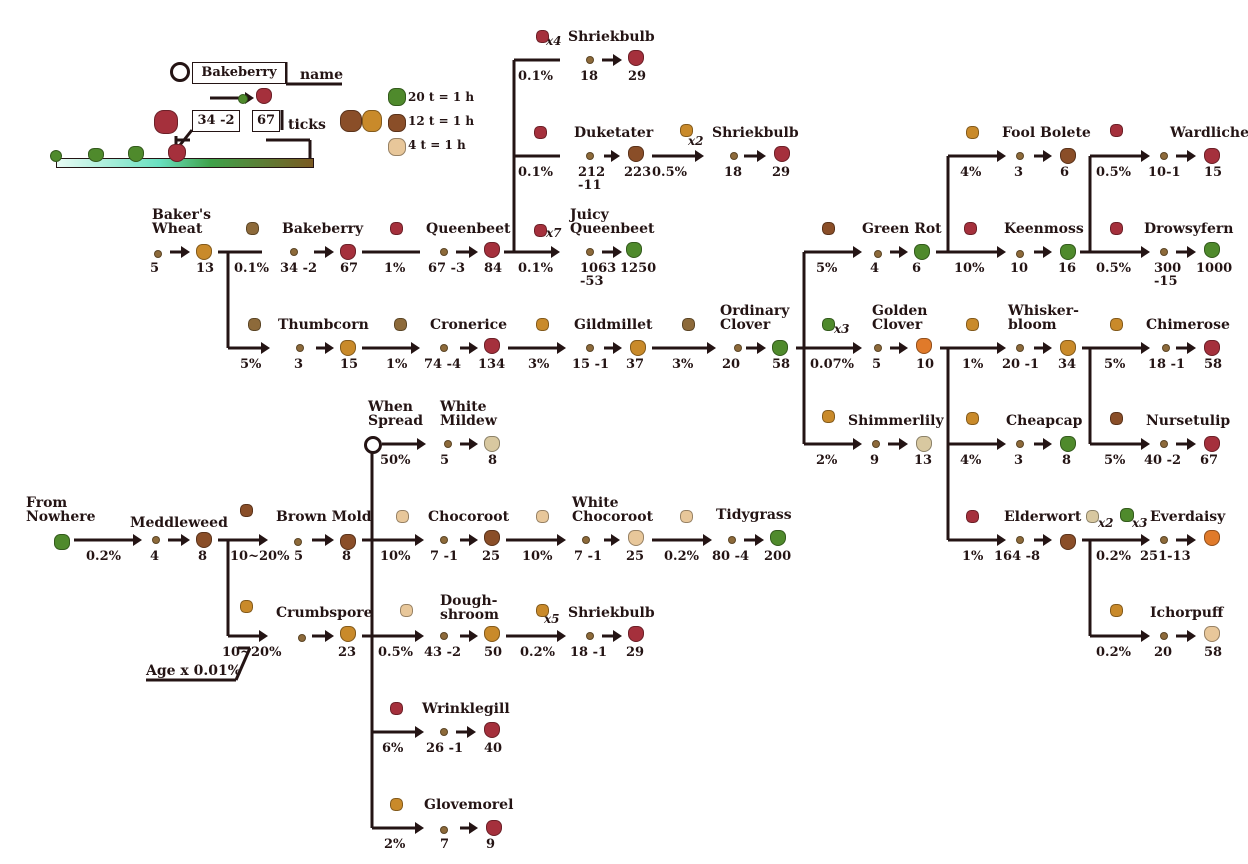 Image resolution: width=1248 pixels, height=864 pixels. What do you see at coordinates (535, 172) in the screenshot?
I see `duketater-chance: 0.1%` at bounding box center [535, 172].